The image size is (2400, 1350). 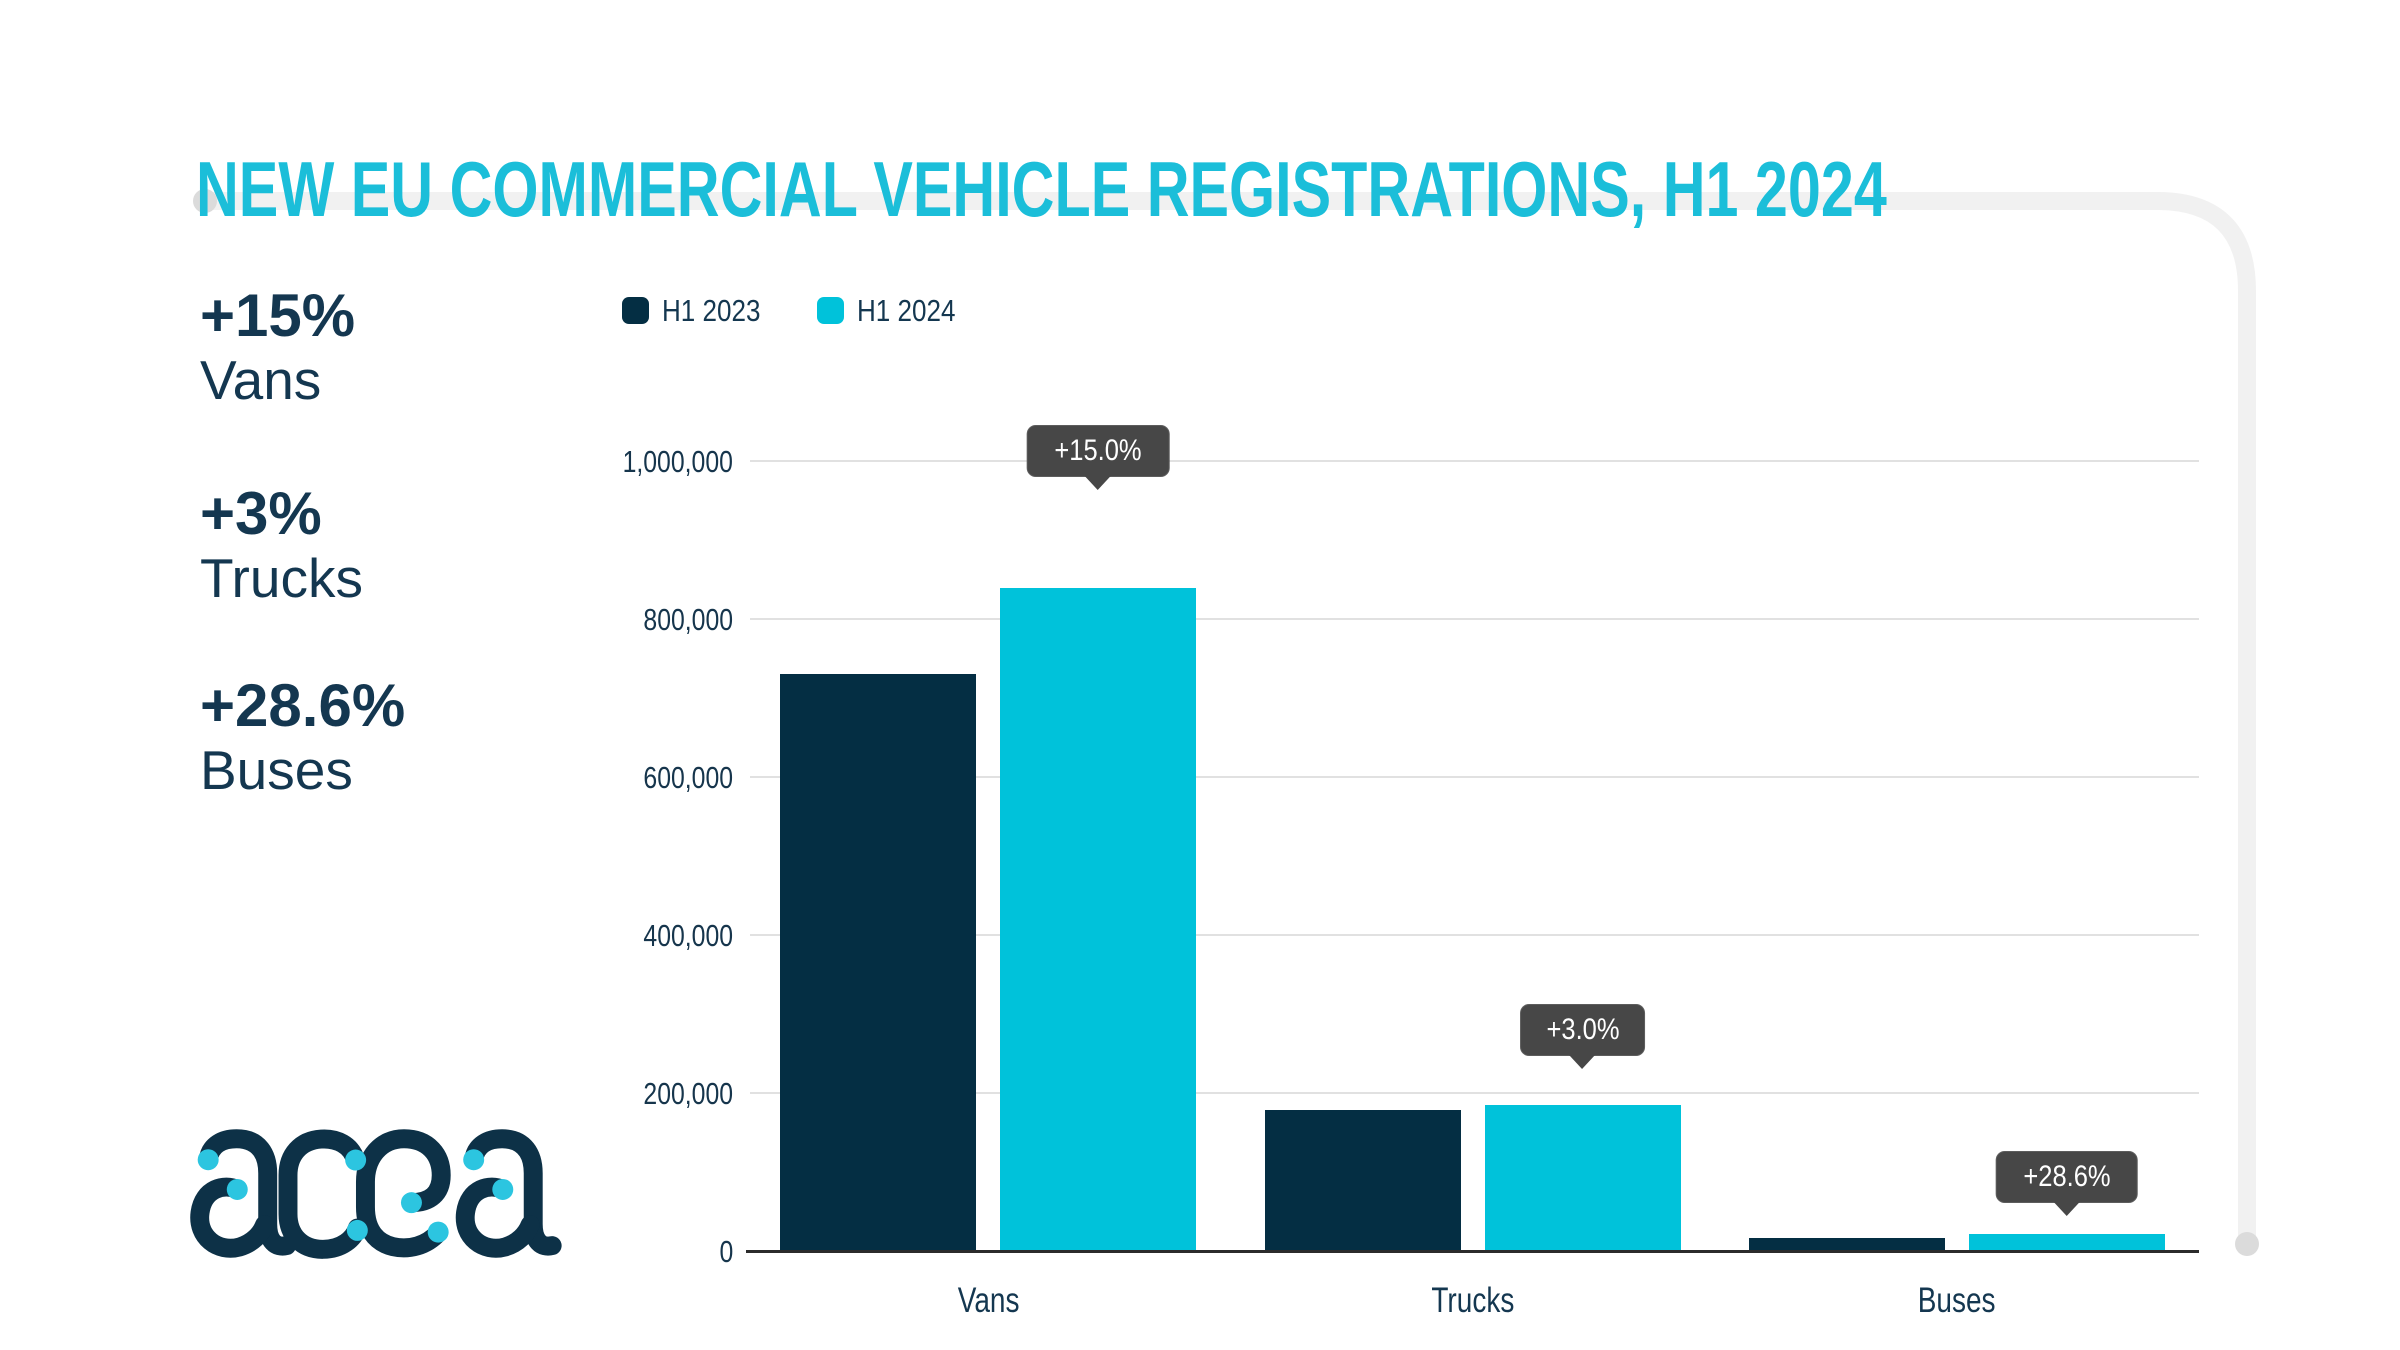 I want to click on legend-swatch-h1-2024, so click(x=831, y=310).